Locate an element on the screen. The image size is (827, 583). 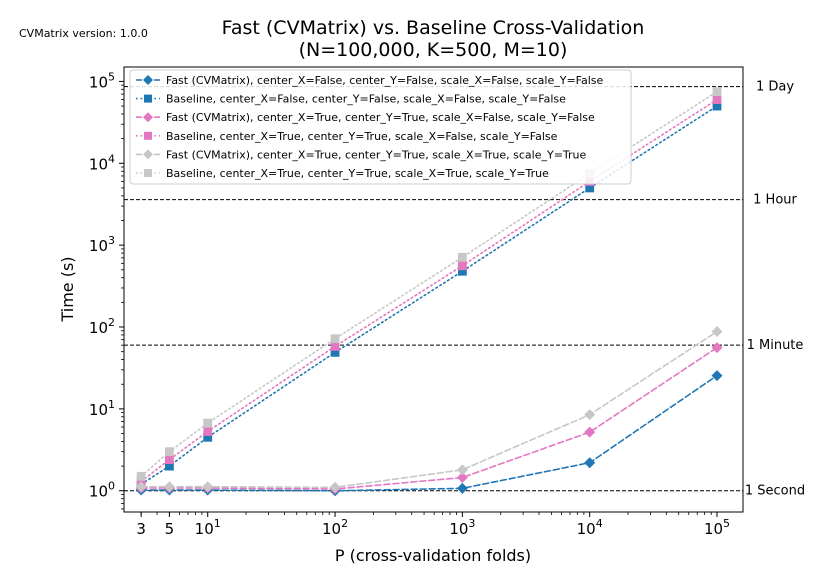
chart-subtitle: (N=100,000, K=500, M=10) is located at coordinates (433, 50).